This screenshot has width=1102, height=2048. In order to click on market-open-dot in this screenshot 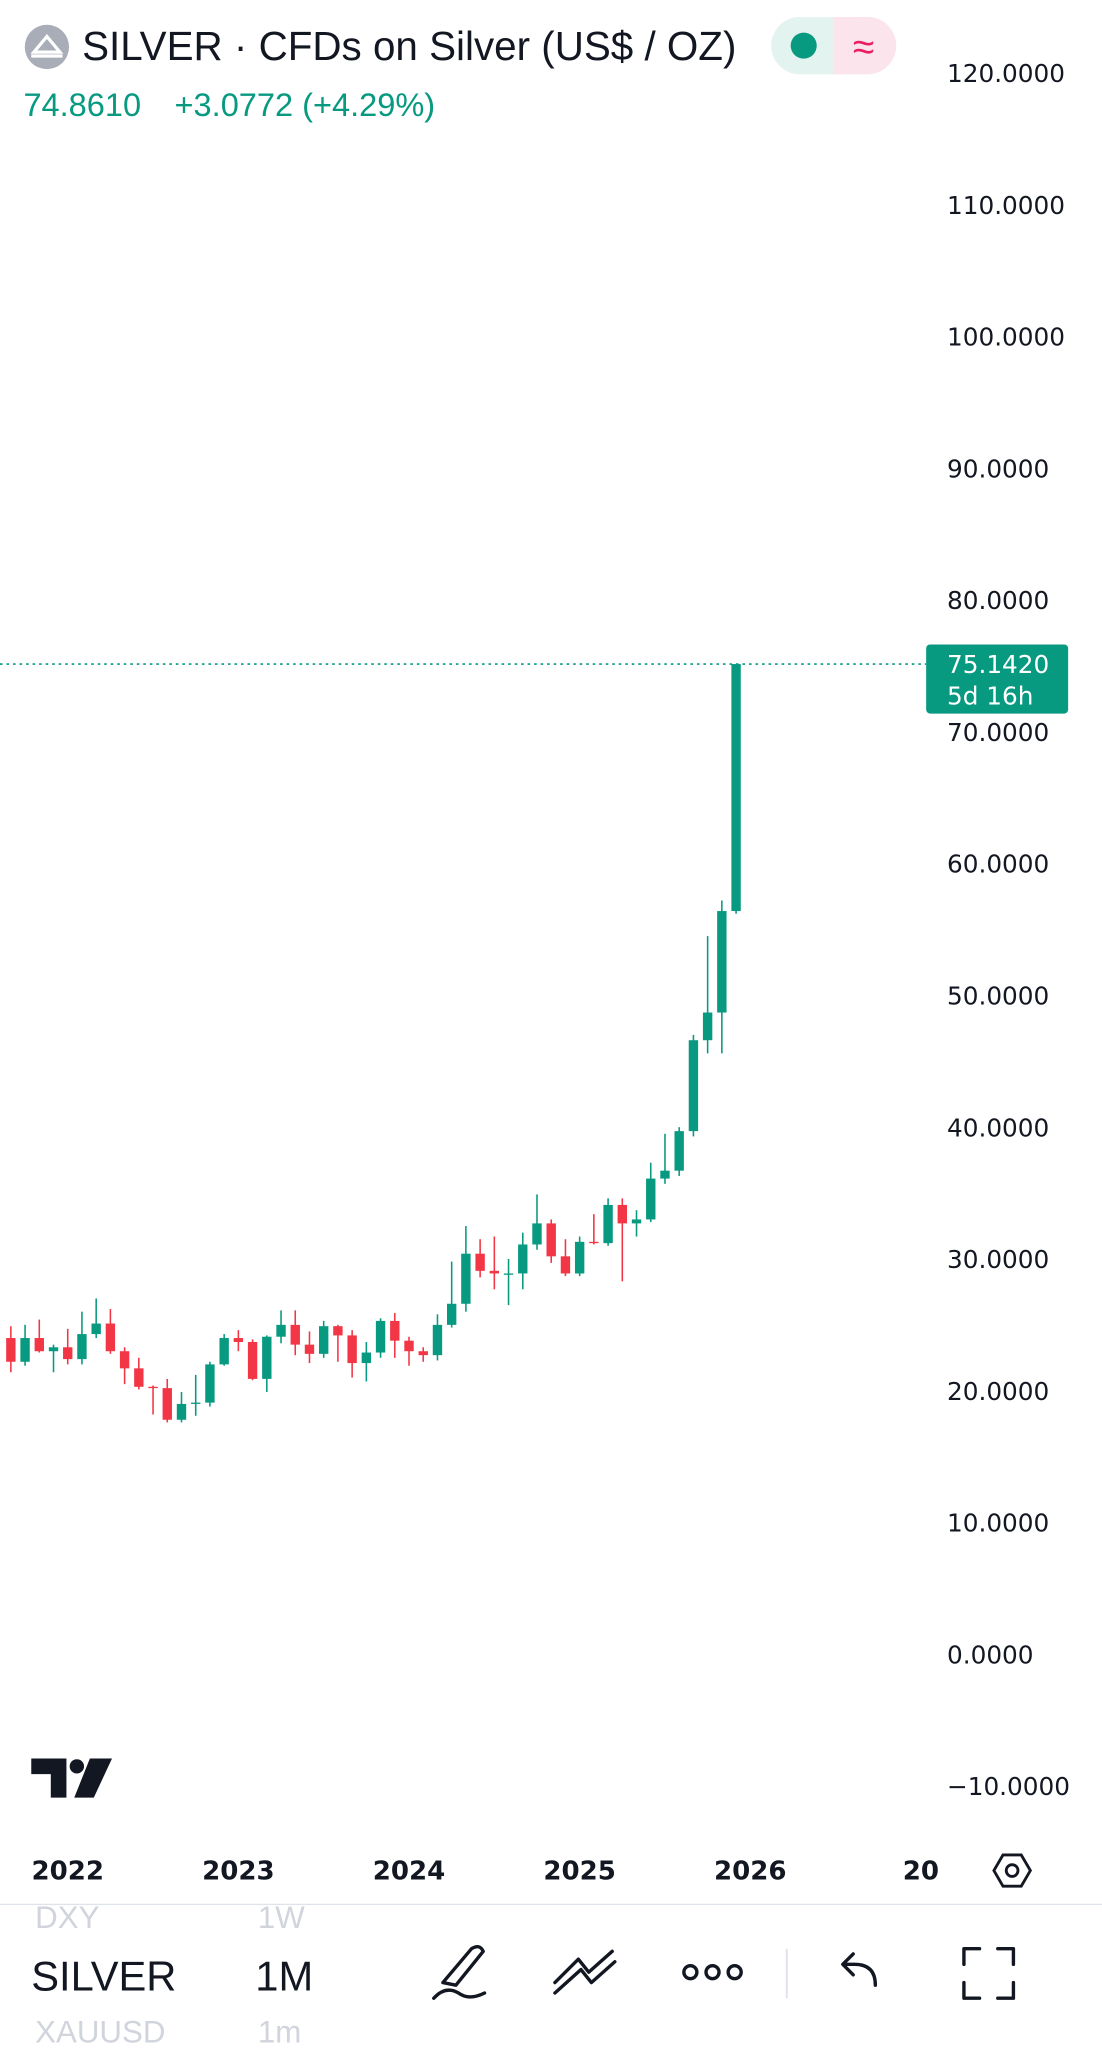, I will do `click(803, 45)`.